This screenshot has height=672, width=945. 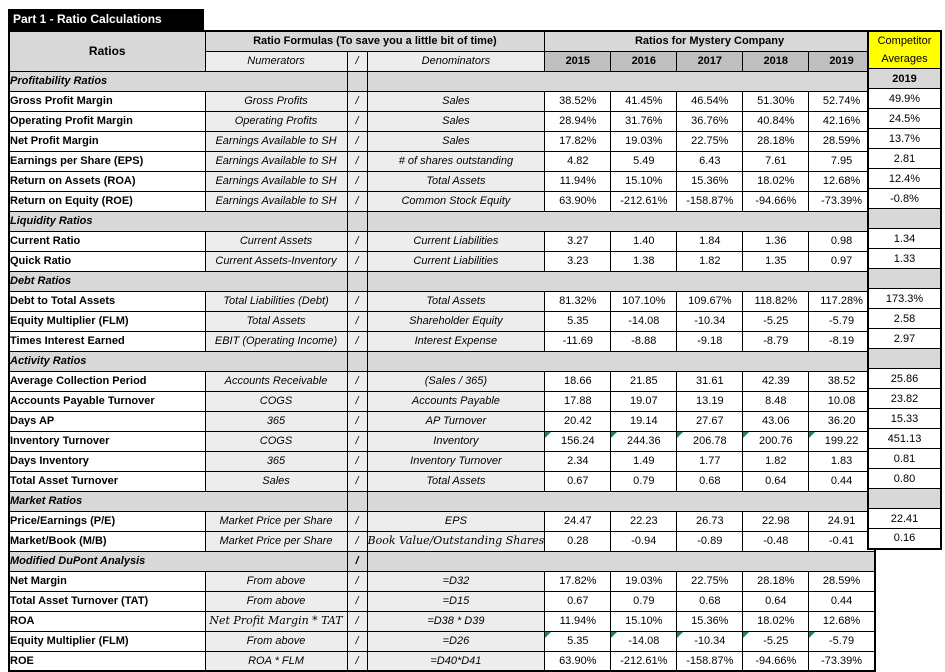 What do you see at coordinates (710, 321) in the screenshot?
I see `value-cell: -10.34` at bounding box center [710, 321].